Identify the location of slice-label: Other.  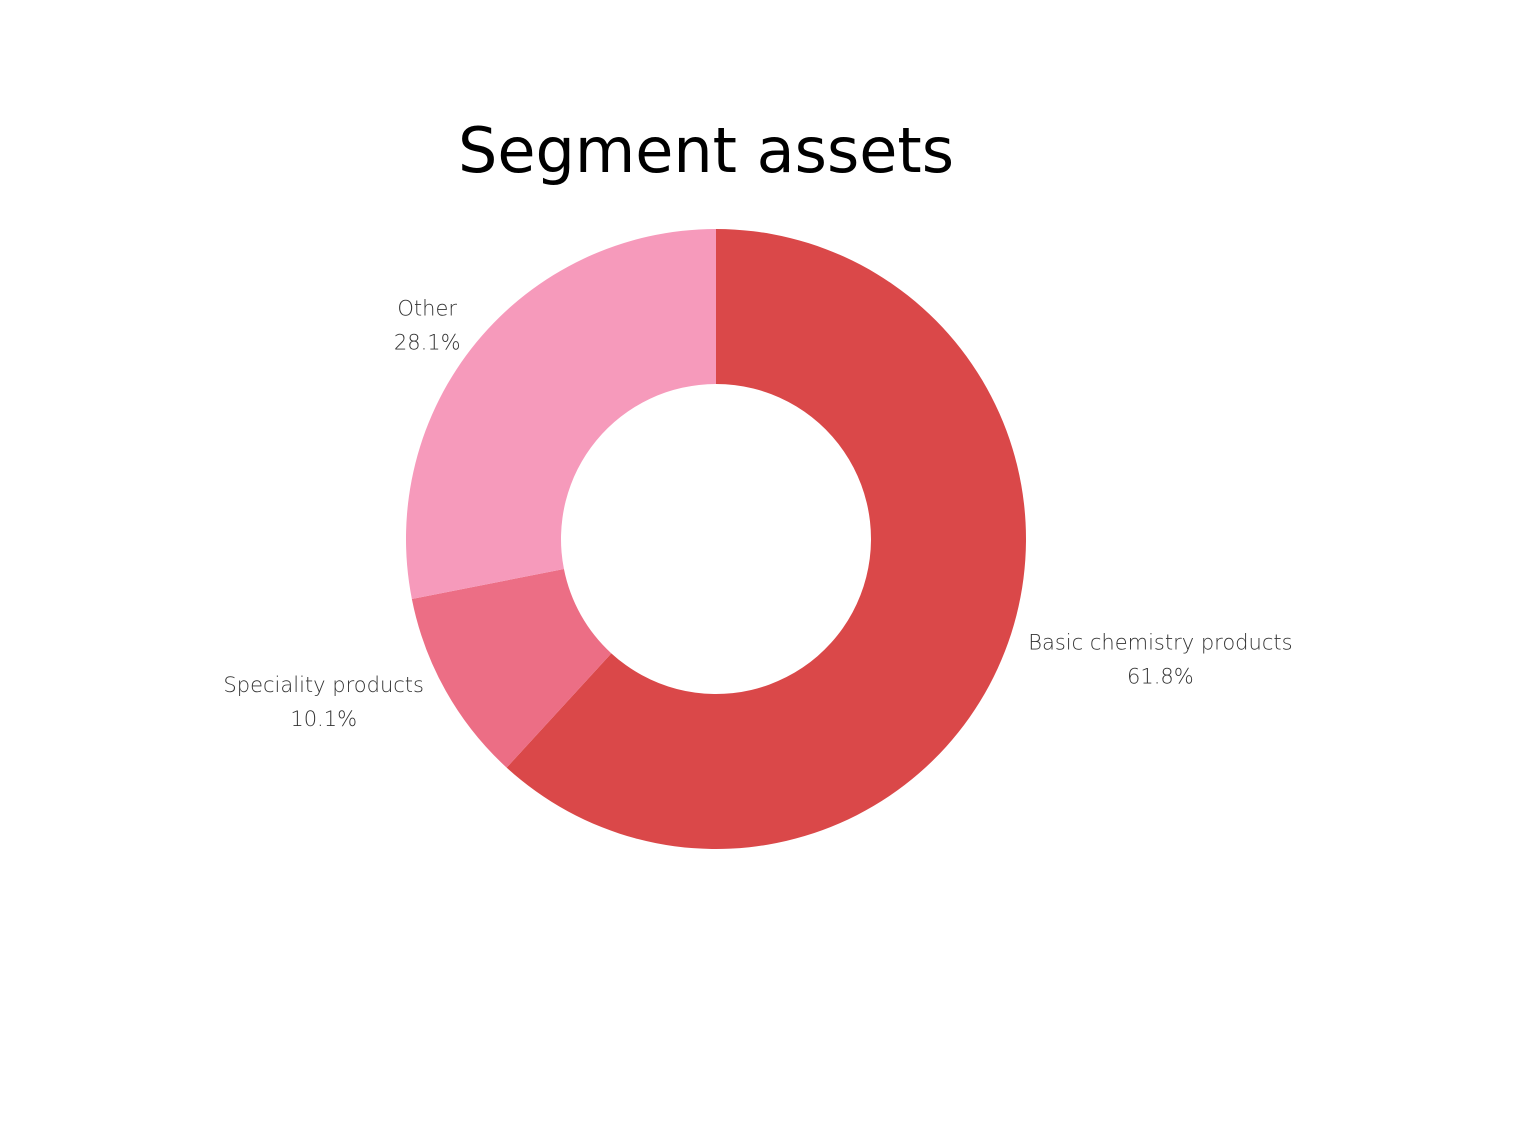
(427, 308).